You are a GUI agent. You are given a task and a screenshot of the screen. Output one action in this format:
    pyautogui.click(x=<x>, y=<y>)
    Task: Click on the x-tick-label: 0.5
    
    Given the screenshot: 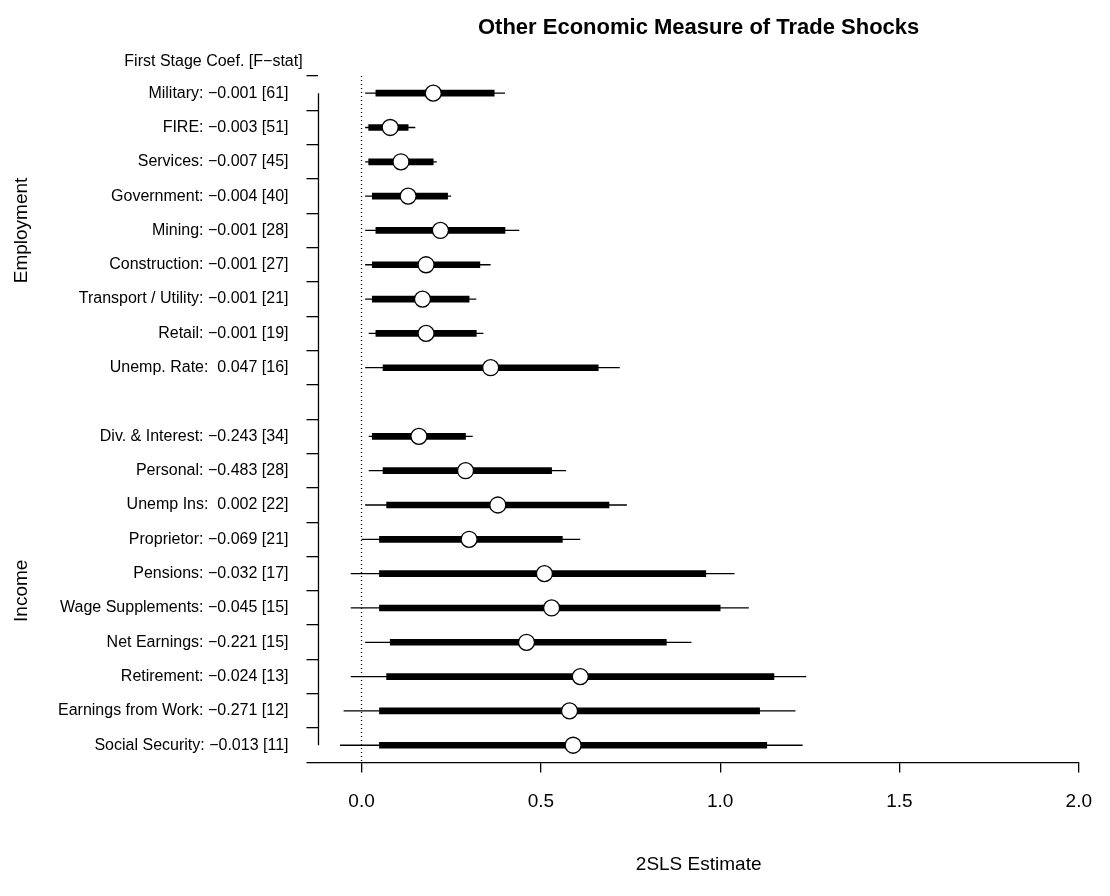 What is the action you would take?
    pyautogui.click(x=541, y=801)
    